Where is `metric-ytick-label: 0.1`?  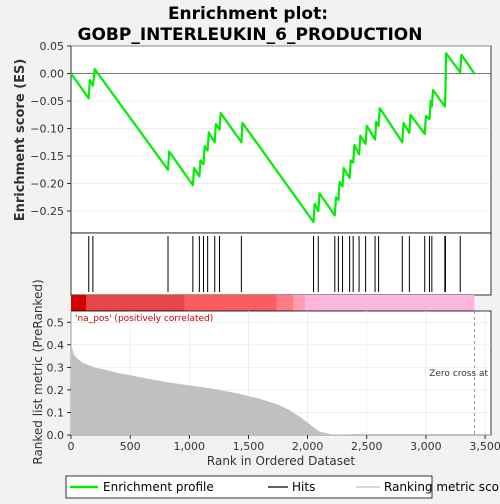 metric-ytick-label: 0.1 is located at coordinates (56, 412).